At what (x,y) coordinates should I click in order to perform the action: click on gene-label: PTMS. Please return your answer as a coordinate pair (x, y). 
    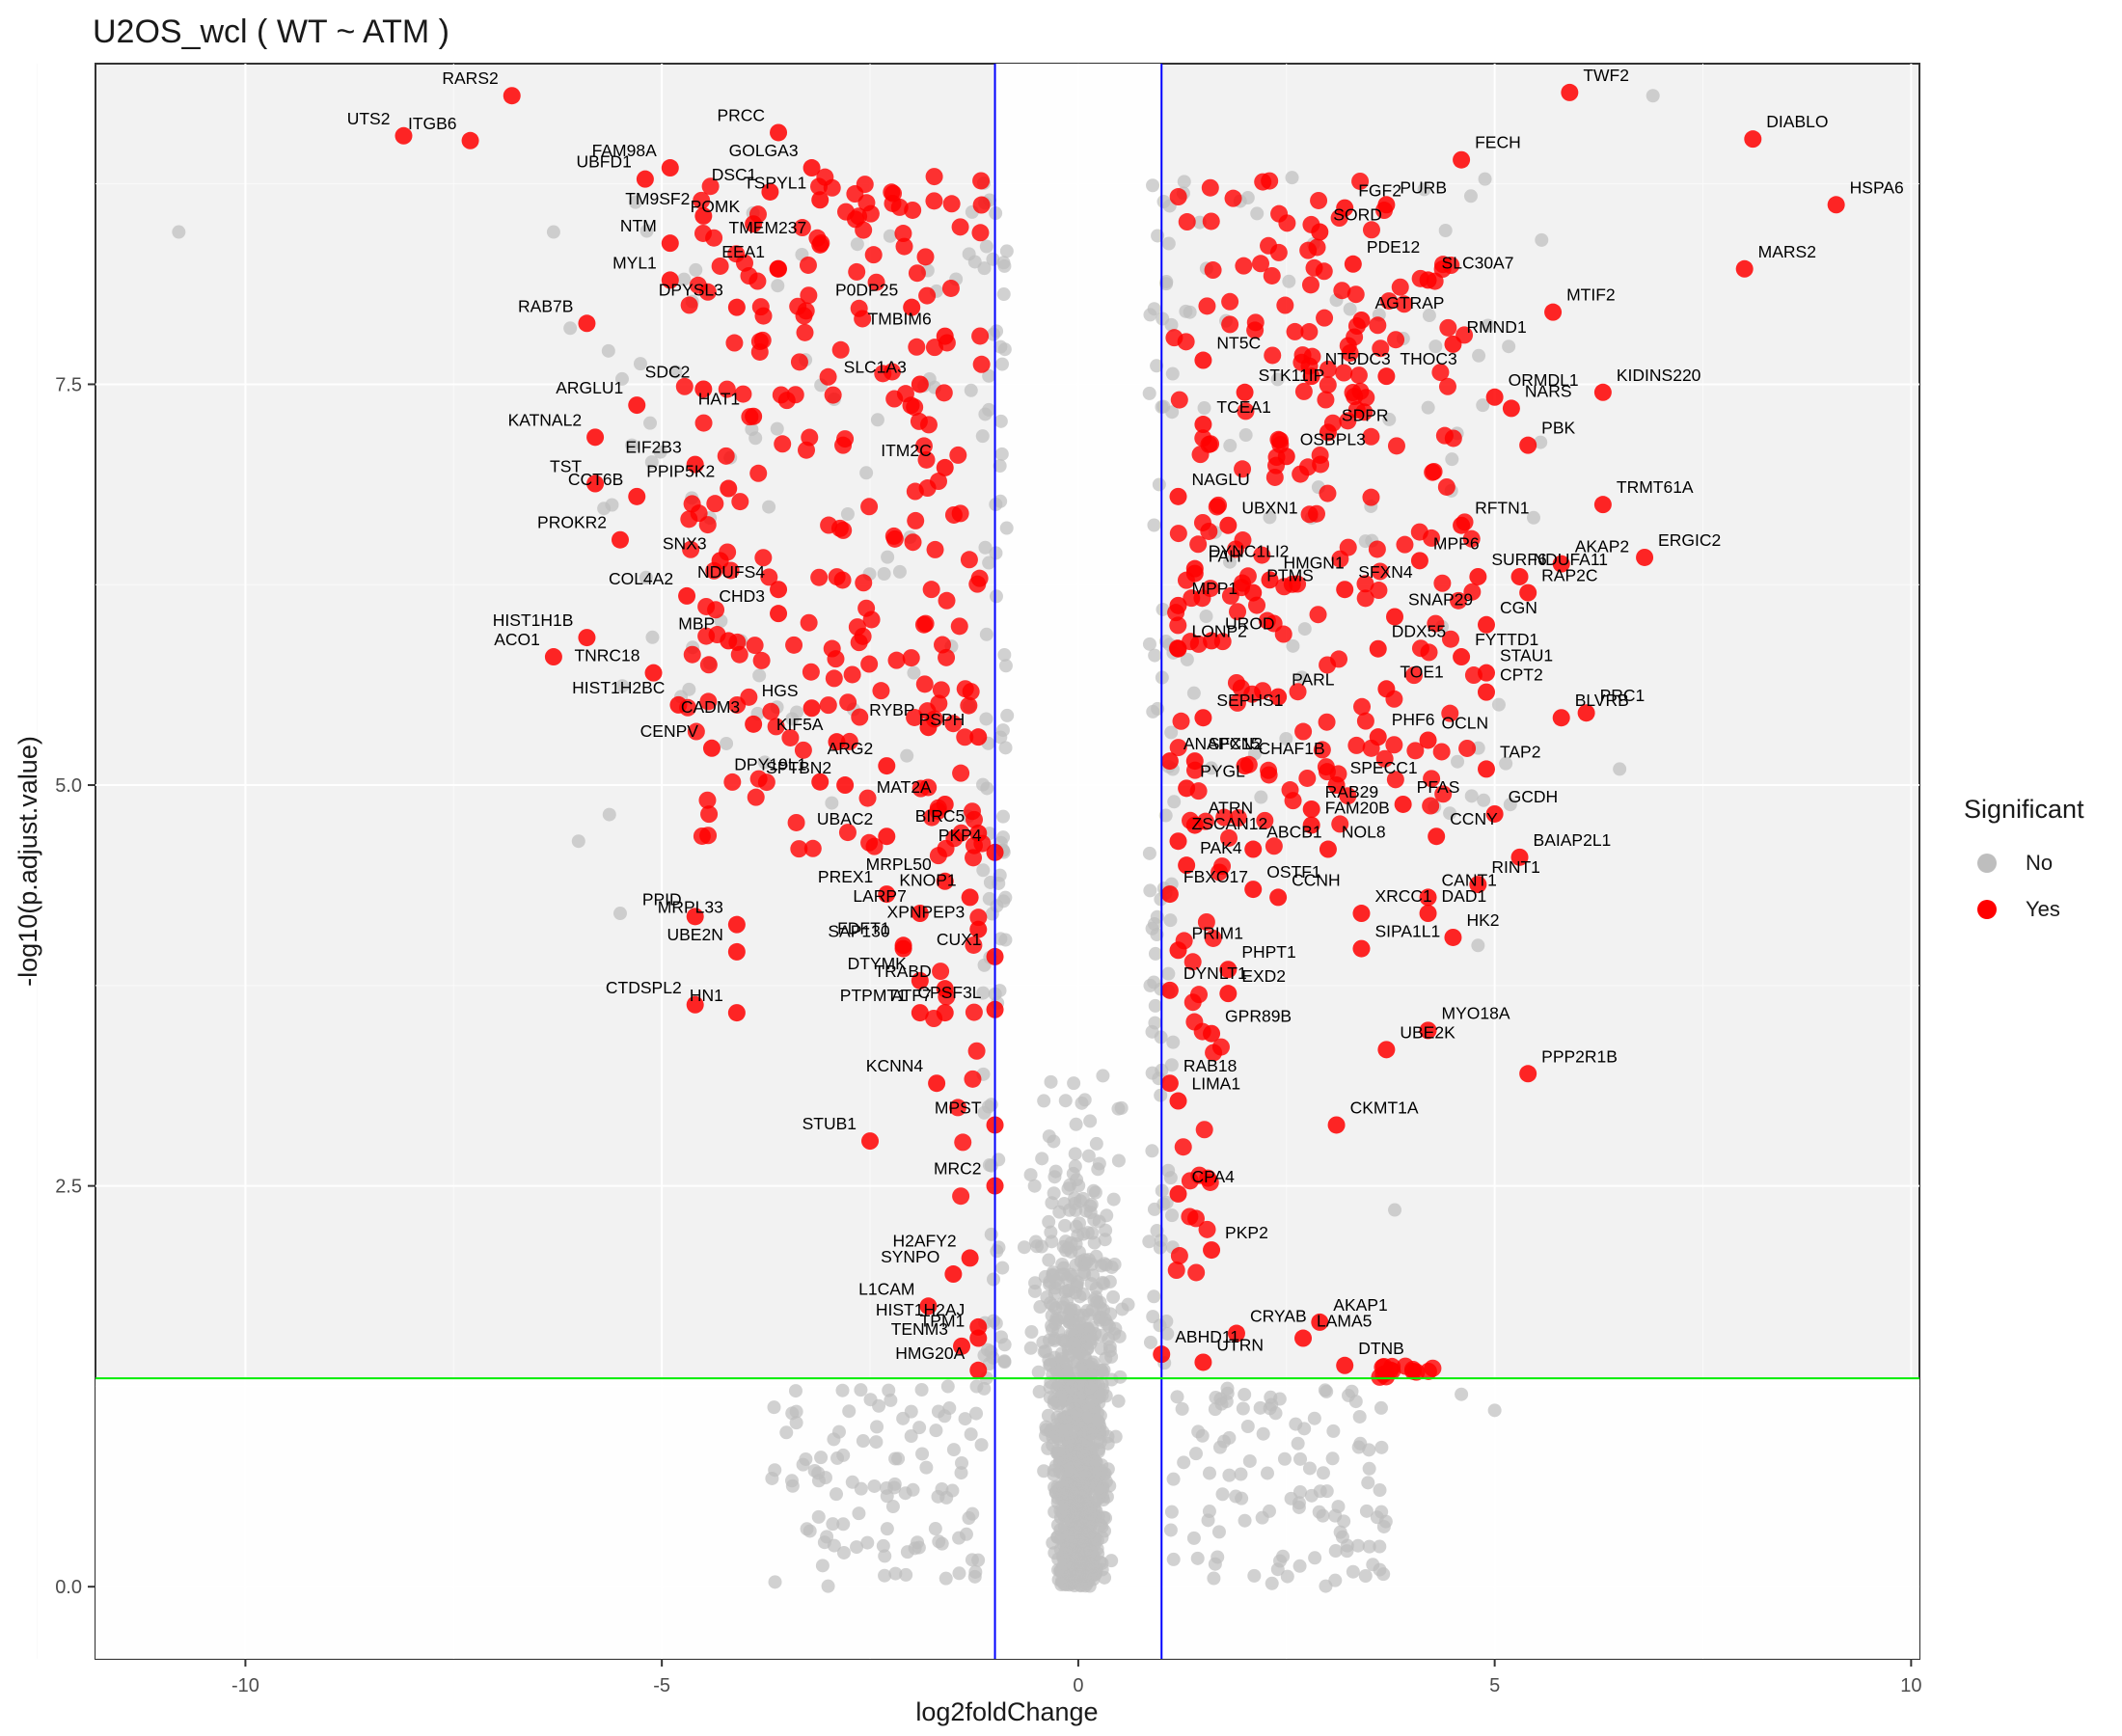
    Looking at the image, I should click on (1290, 576).